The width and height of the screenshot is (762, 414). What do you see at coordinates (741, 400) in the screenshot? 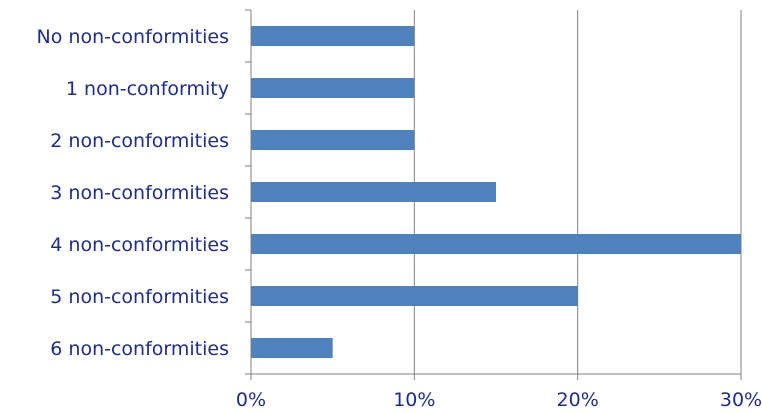
I see `x-tick-label: 30%` at bounding box center [741, 400].